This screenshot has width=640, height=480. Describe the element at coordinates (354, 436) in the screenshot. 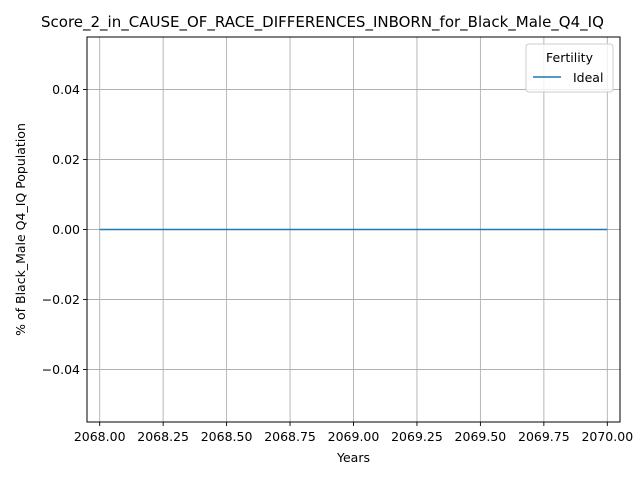

I see `x-tick-label: 2069.00` at that location.